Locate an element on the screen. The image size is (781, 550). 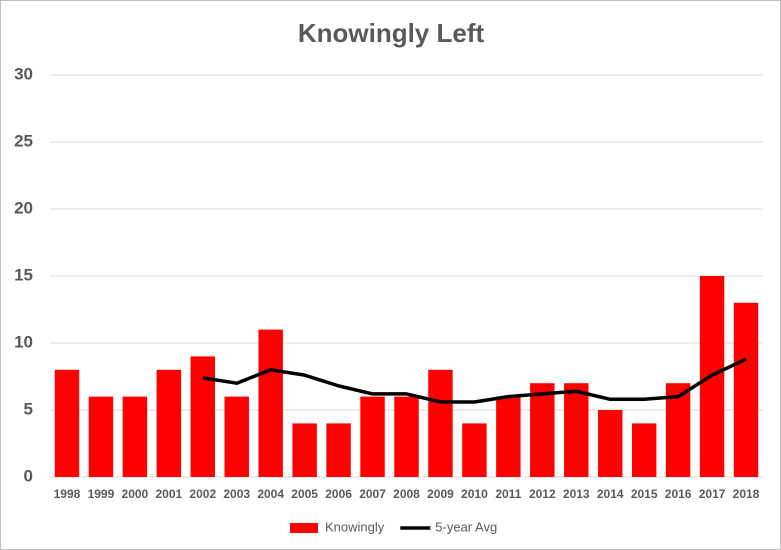
y-tick-label: 0 is located at coordinates (28, 475).